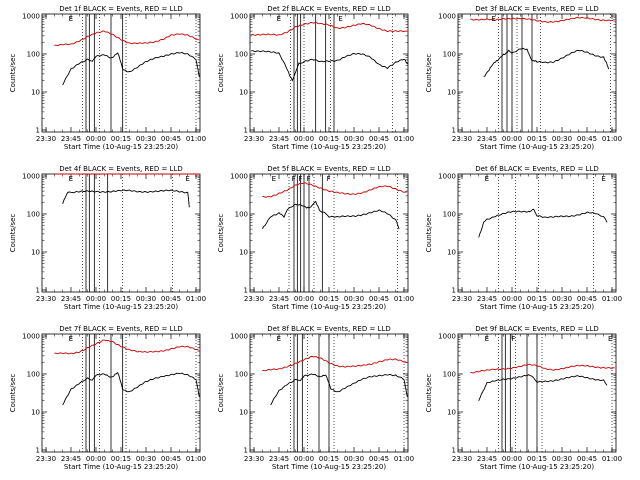  I want to click on chart-title: Det 5f BLACK = Events, RED = LLD, so click(328, 169).